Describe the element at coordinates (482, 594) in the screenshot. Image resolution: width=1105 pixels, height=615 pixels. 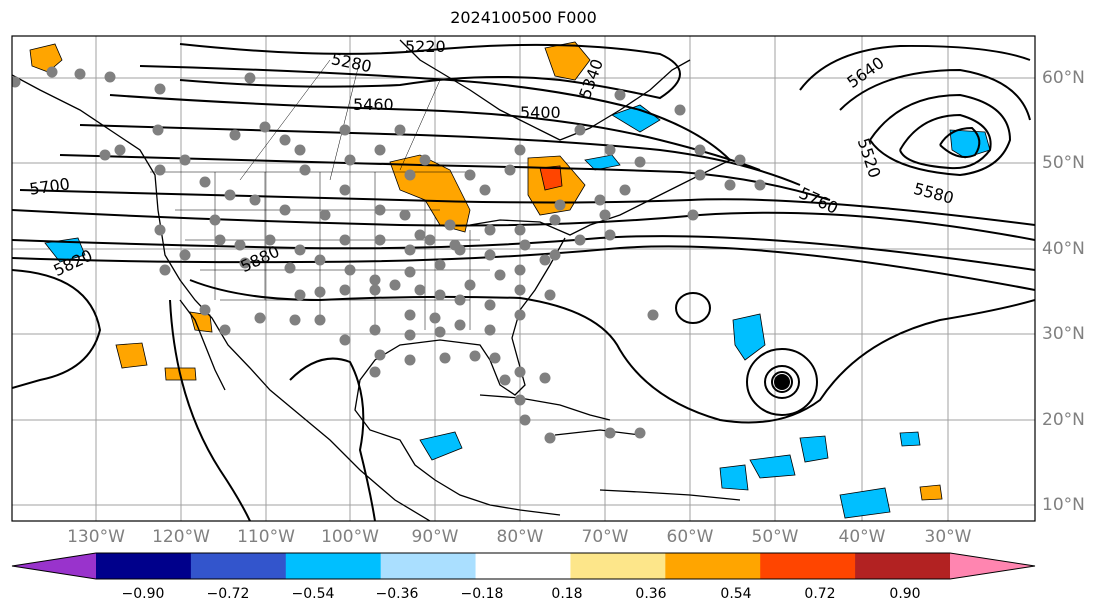
I see `colorbar-tick-label: −0.18` at that location.